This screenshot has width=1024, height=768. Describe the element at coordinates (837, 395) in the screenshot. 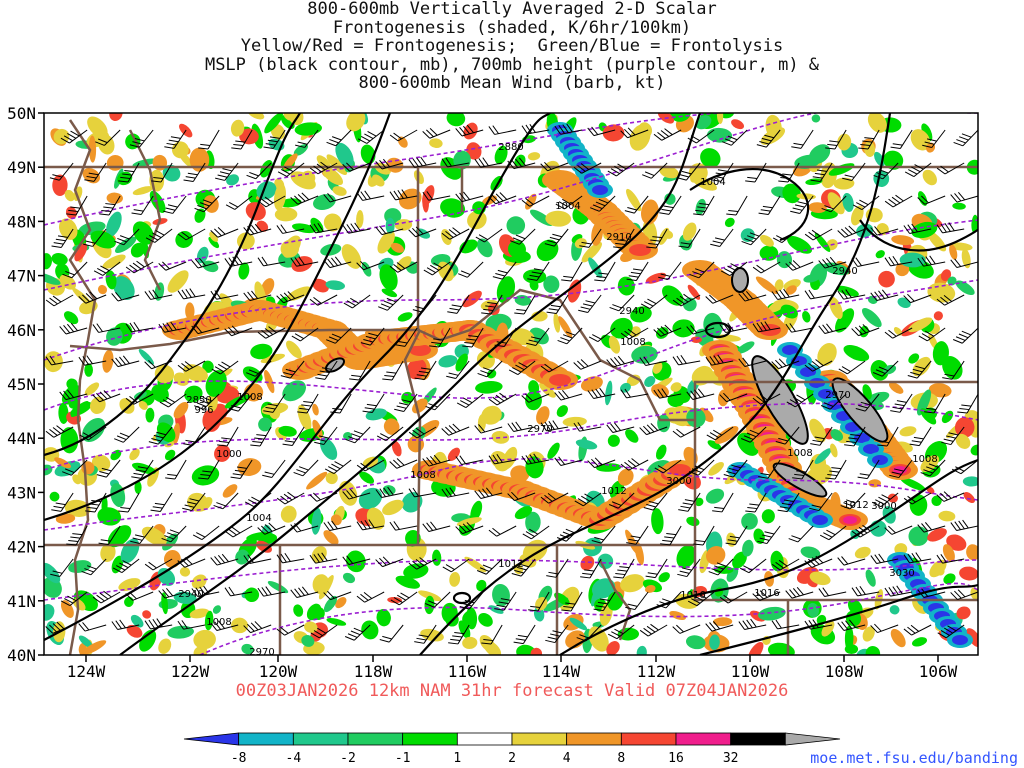

I see `height-label: 2970` at that location.